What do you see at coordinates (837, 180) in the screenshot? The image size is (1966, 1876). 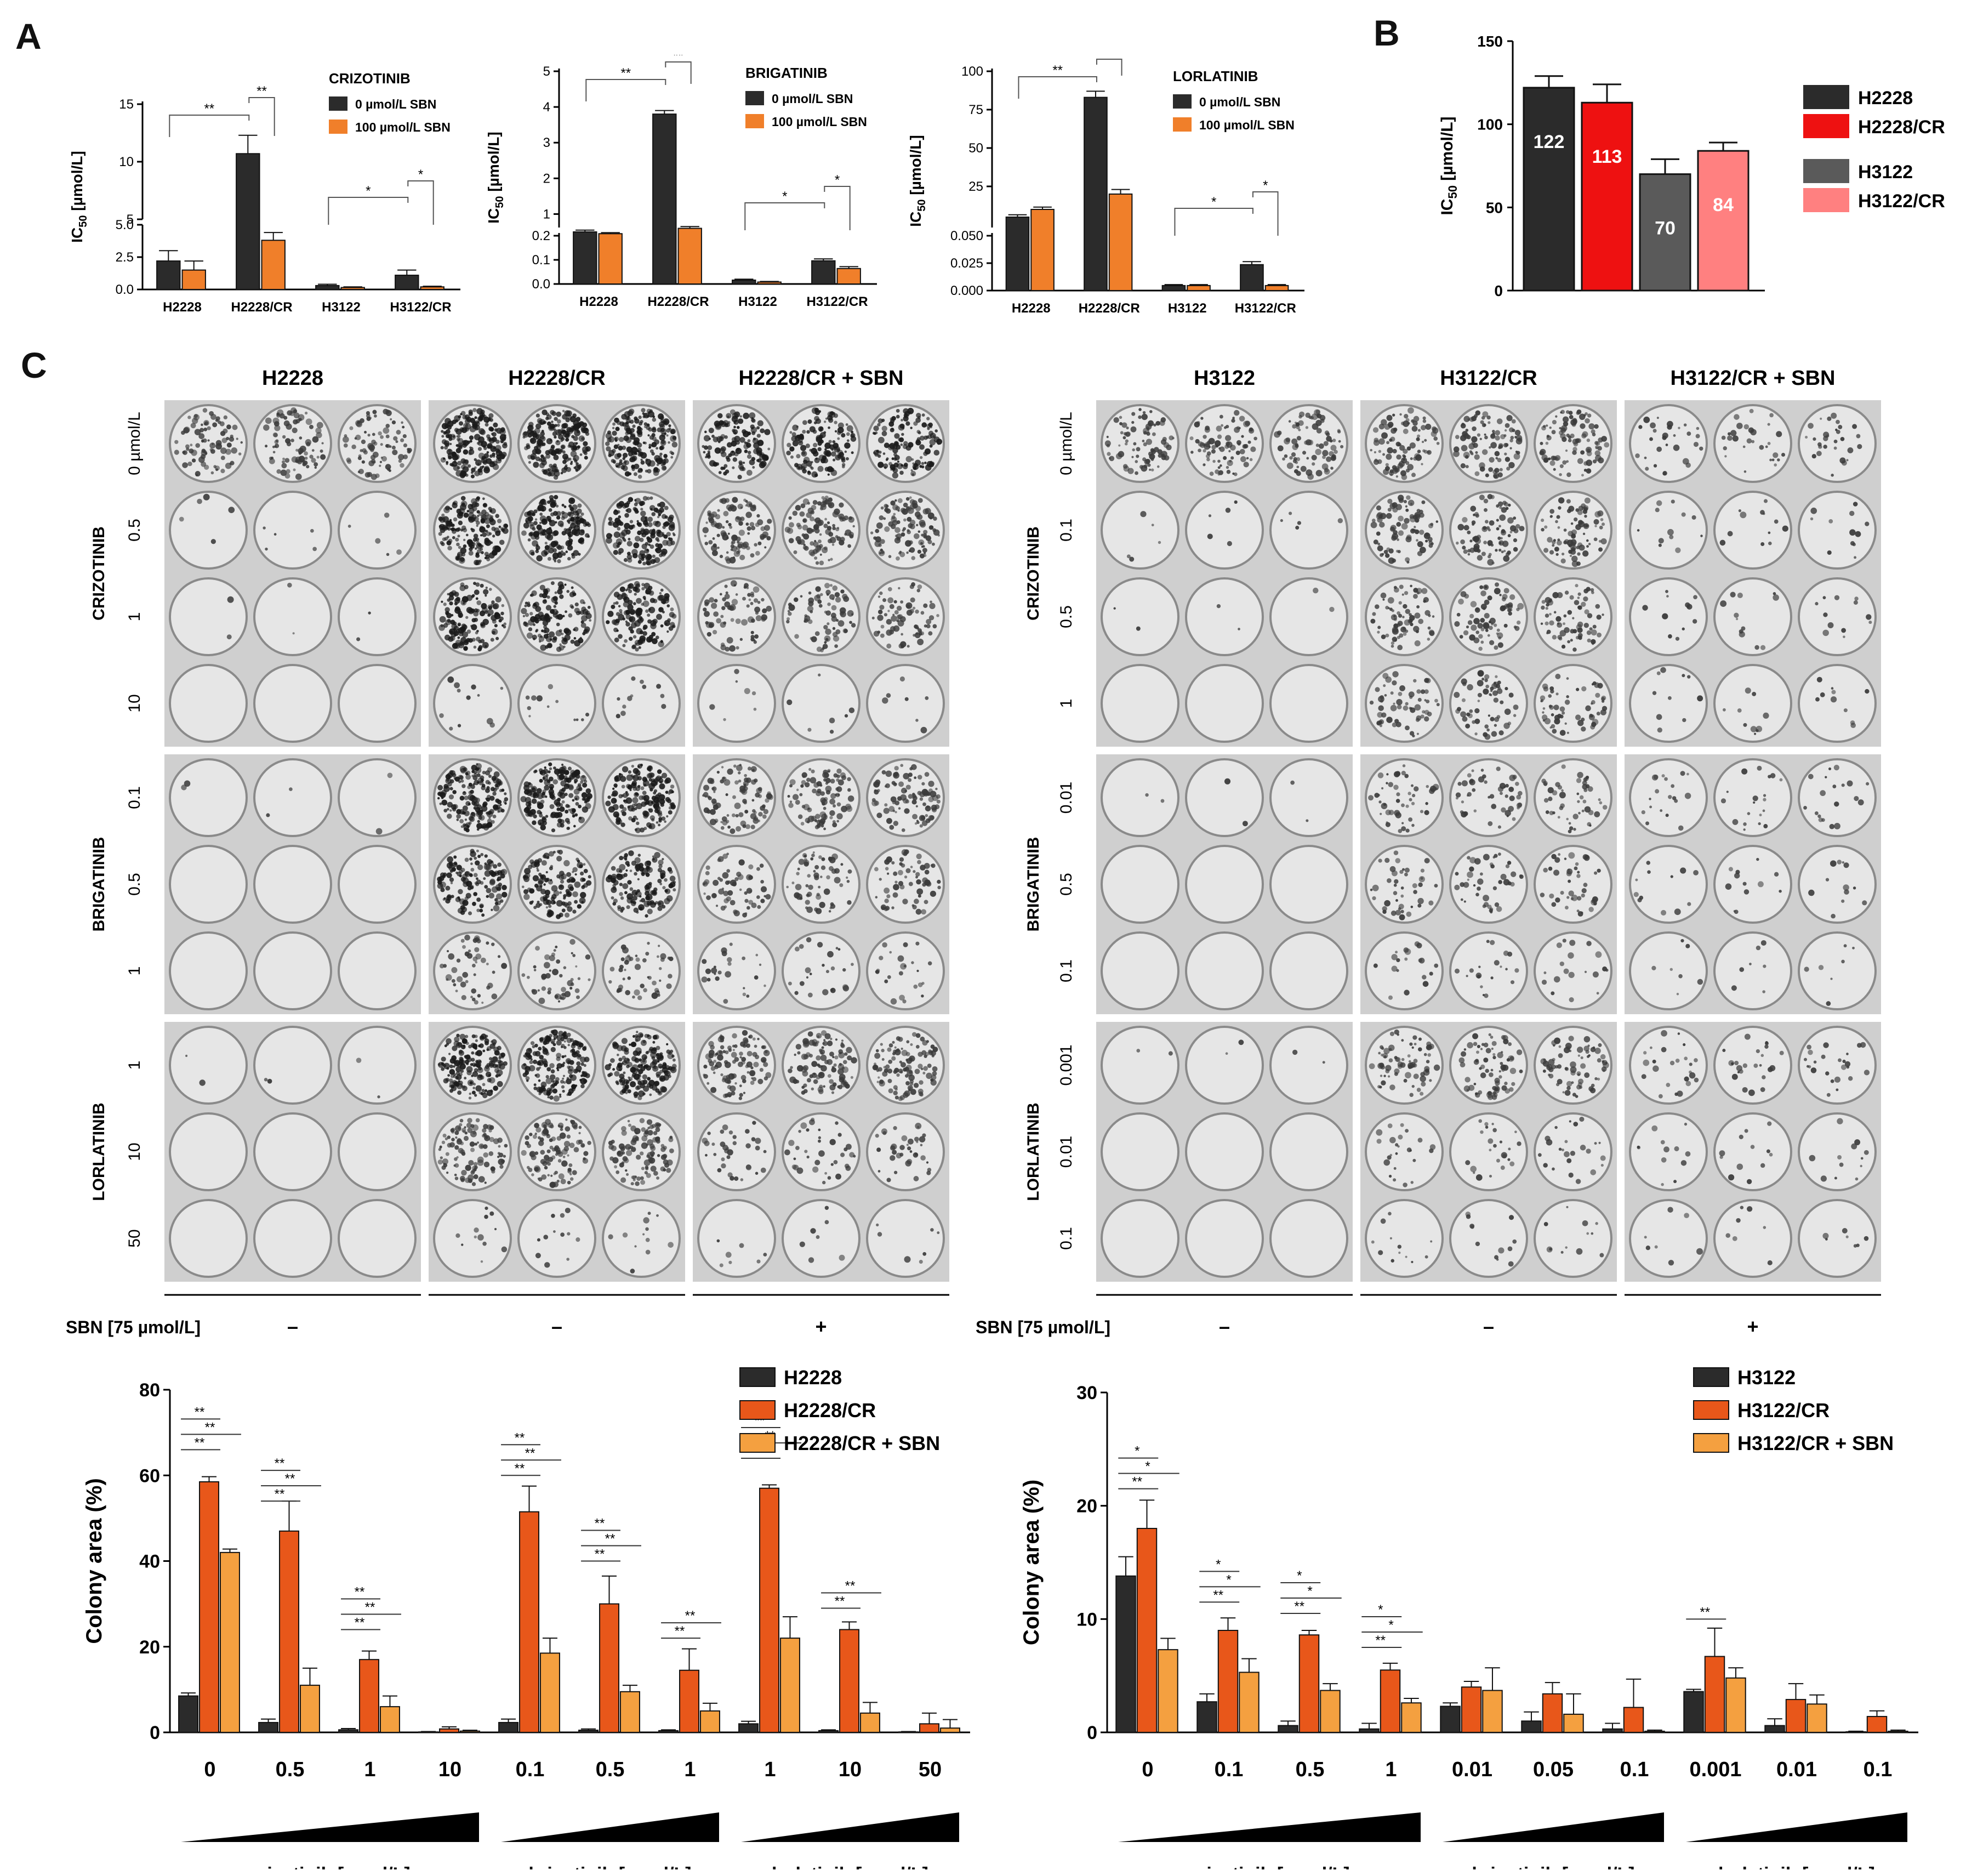 I see `significance-label: *` at bounding box center [837, 180].